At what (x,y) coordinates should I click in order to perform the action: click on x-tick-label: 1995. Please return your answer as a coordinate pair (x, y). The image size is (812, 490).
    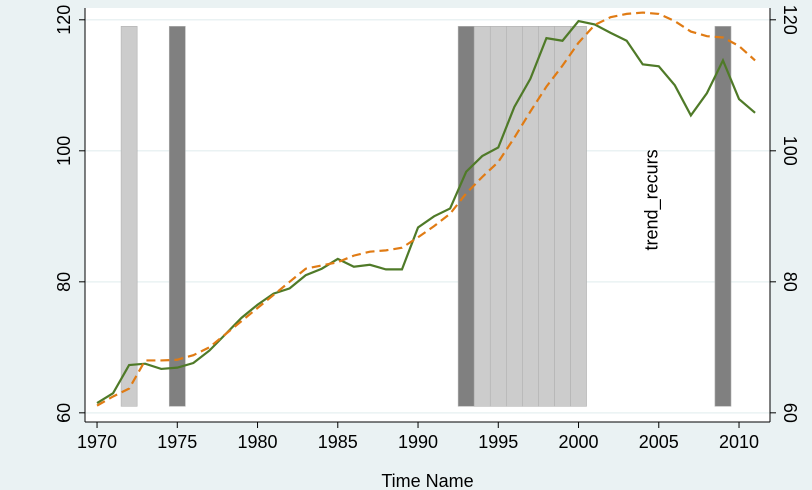
    Looking at the image, I should click on (498, 442).